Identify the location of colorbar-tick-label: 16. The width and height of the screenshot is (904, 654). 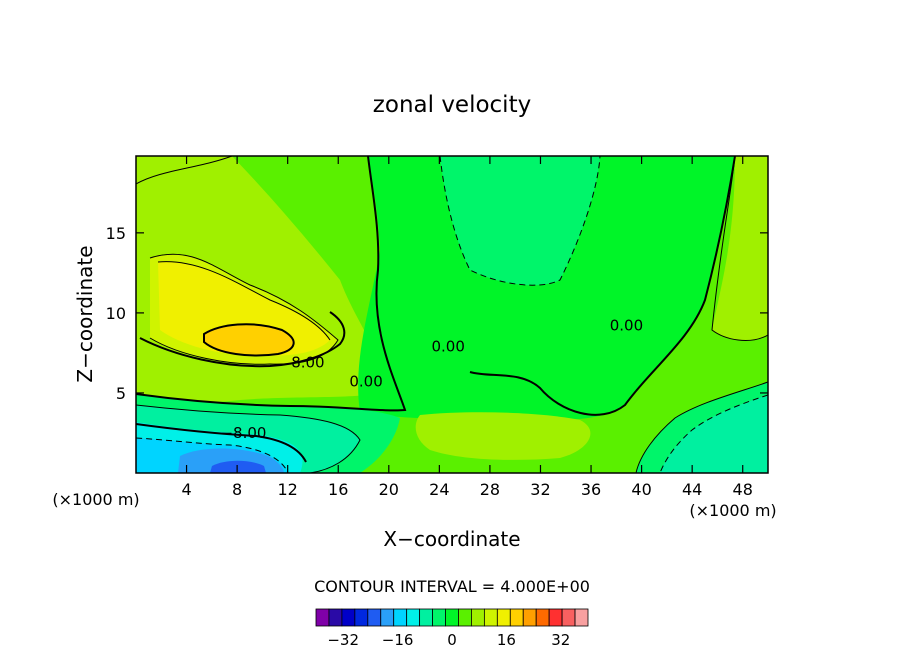
(506, 640).